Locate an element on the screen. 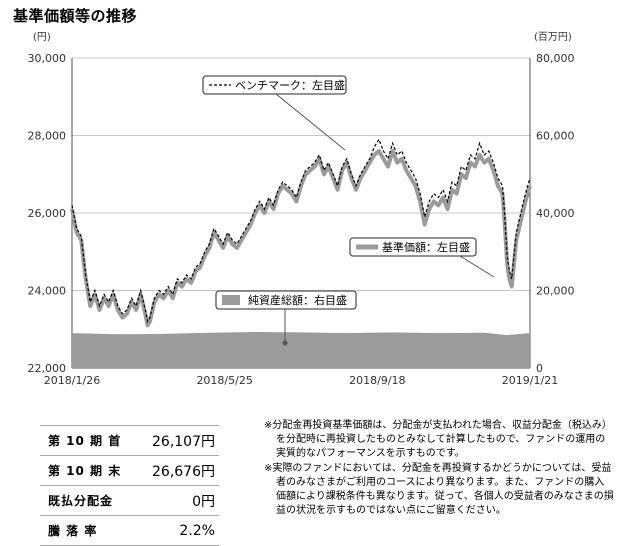  left-tick-label: 28,000 is located at coordinates (47, 136).